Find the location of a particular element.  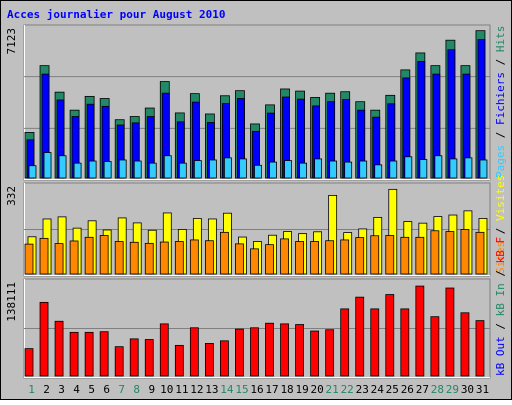

x-tick-label: 3 is located at coordinates (61, 389).